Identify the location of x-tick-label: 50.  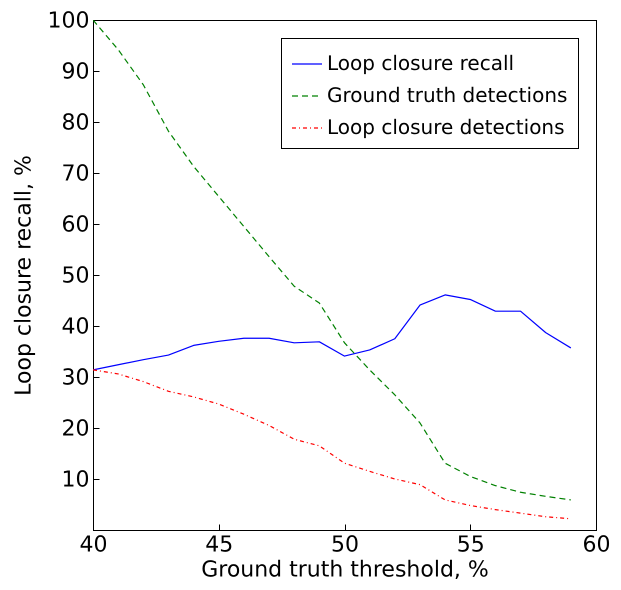
(345, 545).